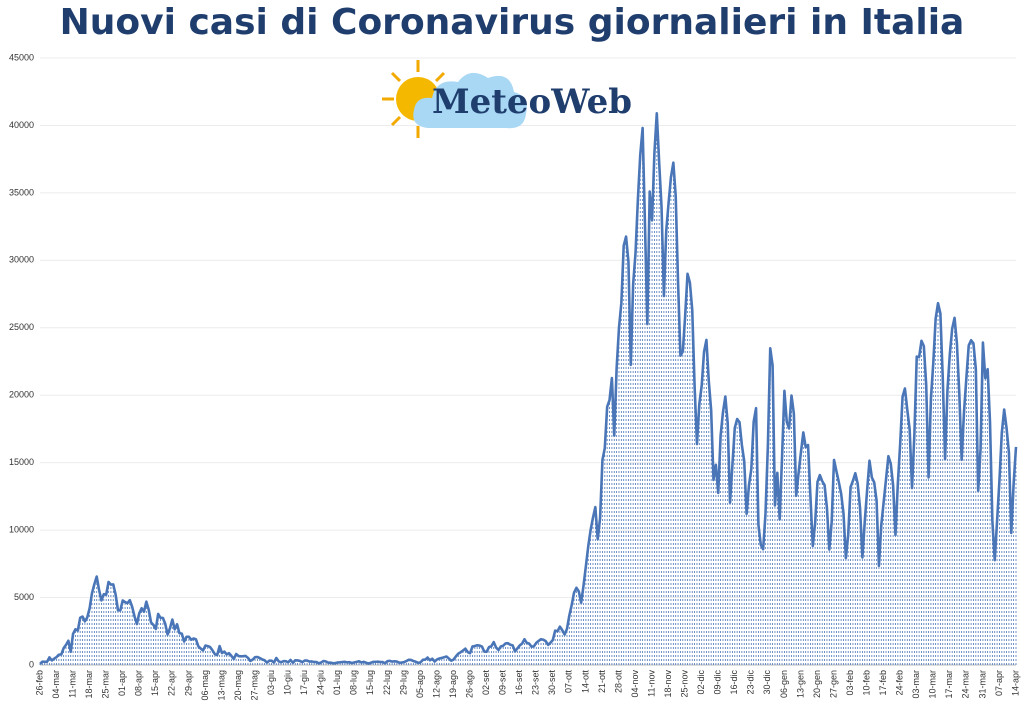 The image size is (1024, 703). What do you see at coordinates (420, 684) in the screenshot?
I see `x-tick-label: 05-ago` at bounding box center [420, 684].